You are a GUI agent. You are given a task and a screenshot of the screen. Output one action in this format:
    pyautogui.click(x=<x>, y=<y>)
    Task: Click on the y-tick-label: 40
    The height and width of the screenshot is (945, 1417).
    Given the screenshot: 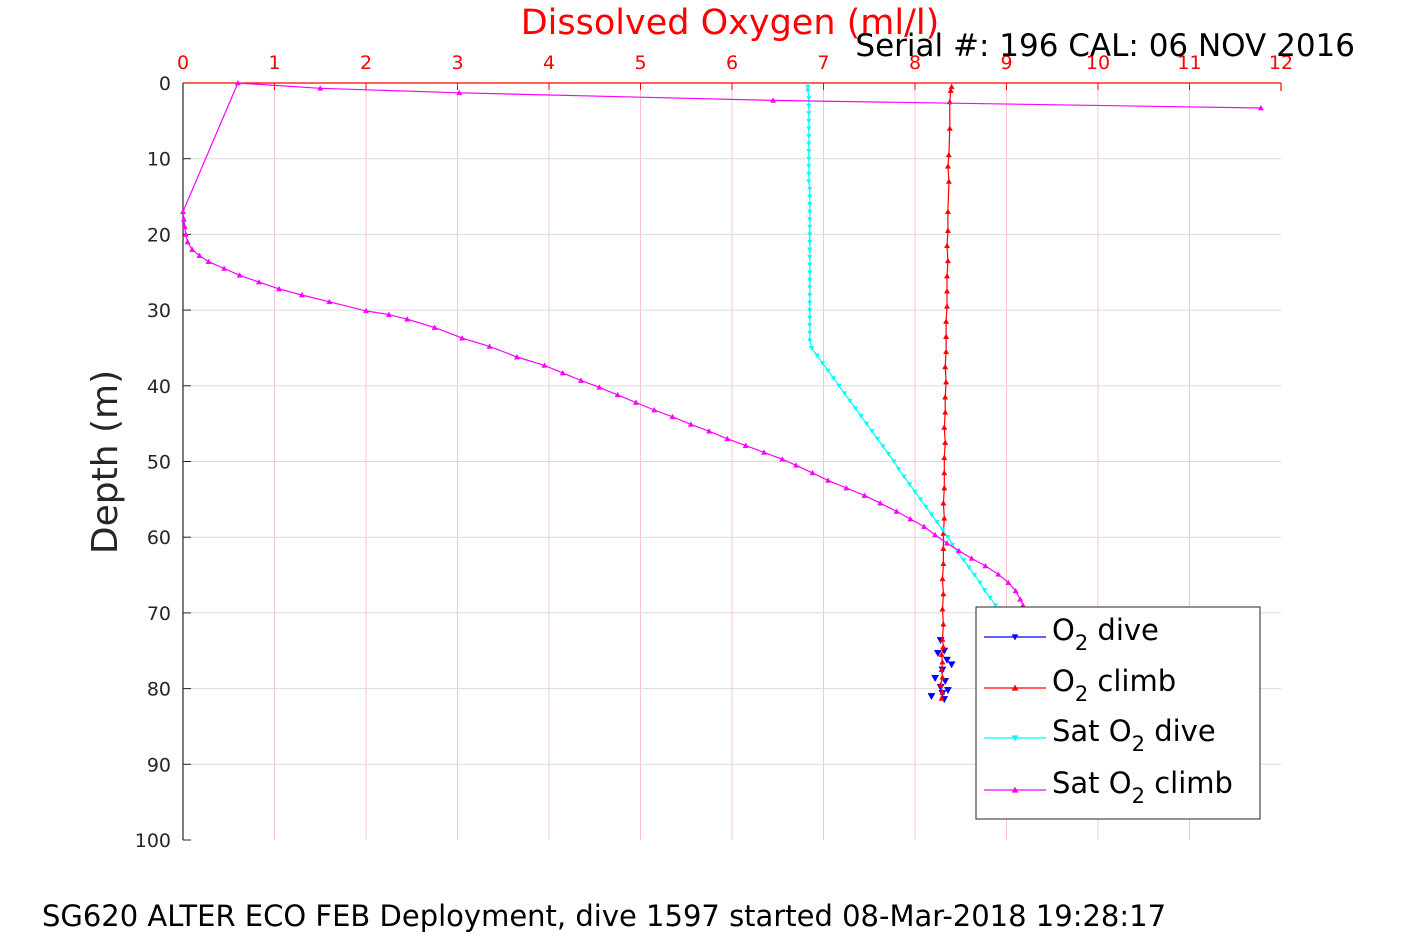 What is the action you would take?
    pyautogui.click(x=159, y=387)
    